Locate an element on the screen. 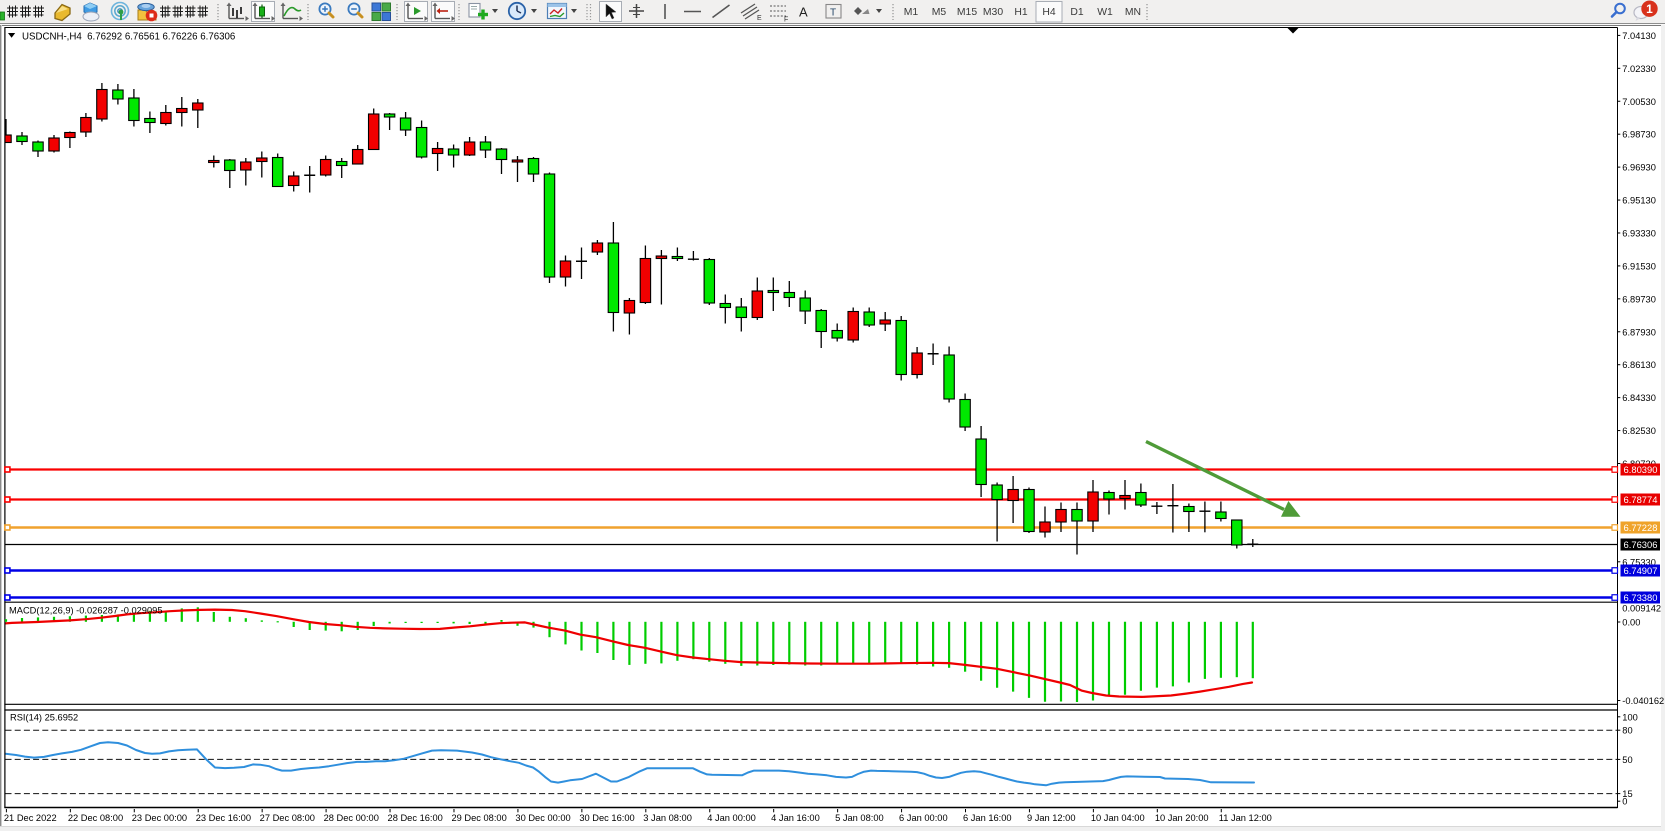  svg-text: 1 is located at coordinates (1649, 9).